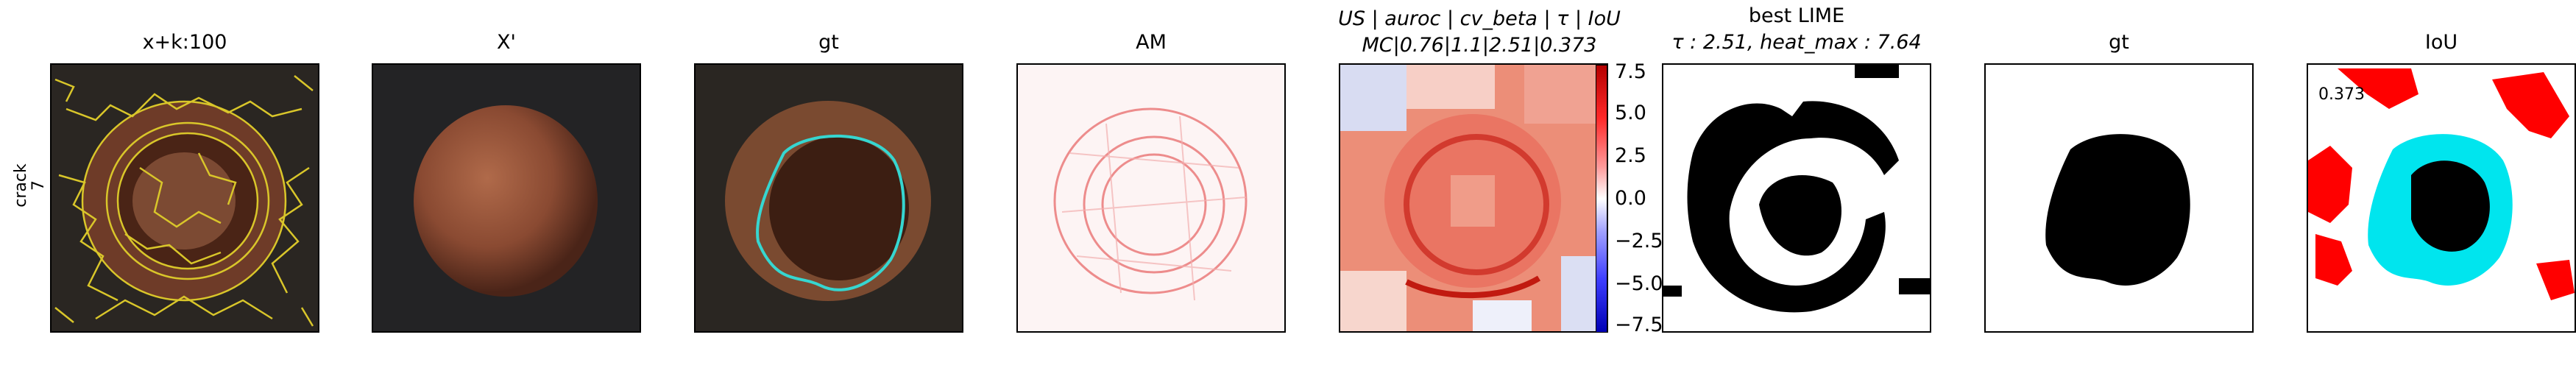 The width and height of the screenshot is (2576, 368). What do you see at coordinates (828, 198) in the screenshot?
I see `panel-gt1-image` at bounding box center [828, 198].